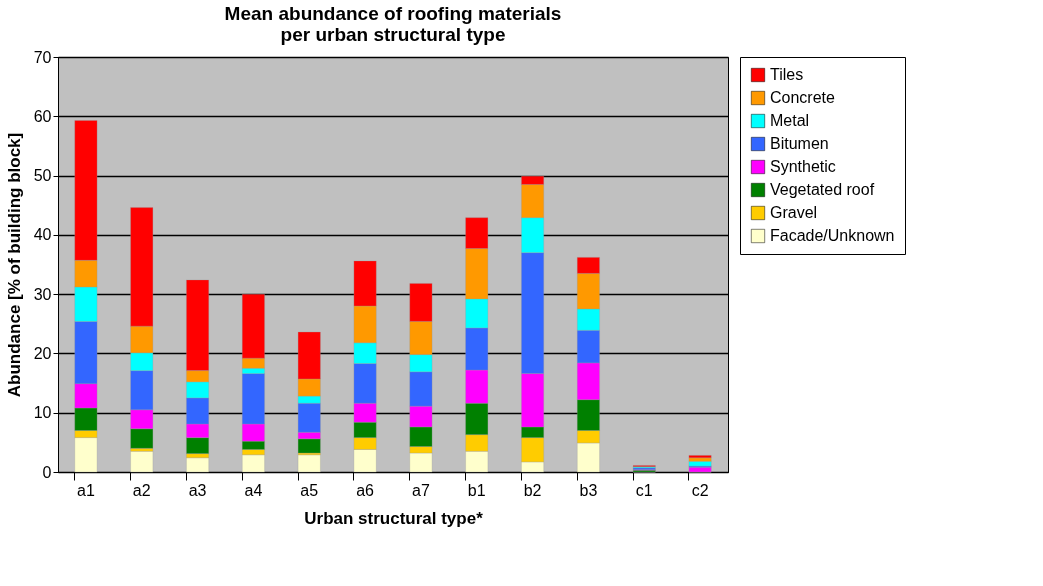  What do you see at coordinates (803, 166) in the screenshot?
I see `legend-label: Synthetic` at bounding box center [803, 166].